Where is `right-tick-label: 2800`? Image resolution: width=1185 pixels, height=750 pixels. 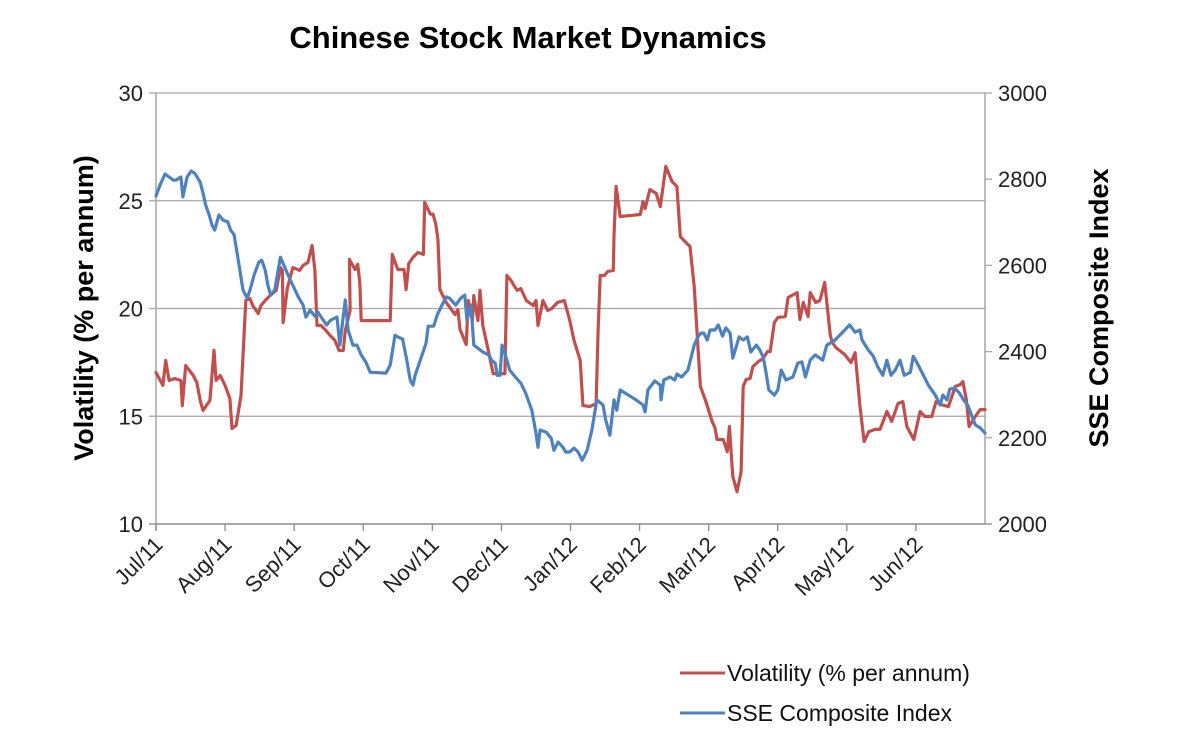 right-tick-label: 2800 is located at coordinates (1022, 179).